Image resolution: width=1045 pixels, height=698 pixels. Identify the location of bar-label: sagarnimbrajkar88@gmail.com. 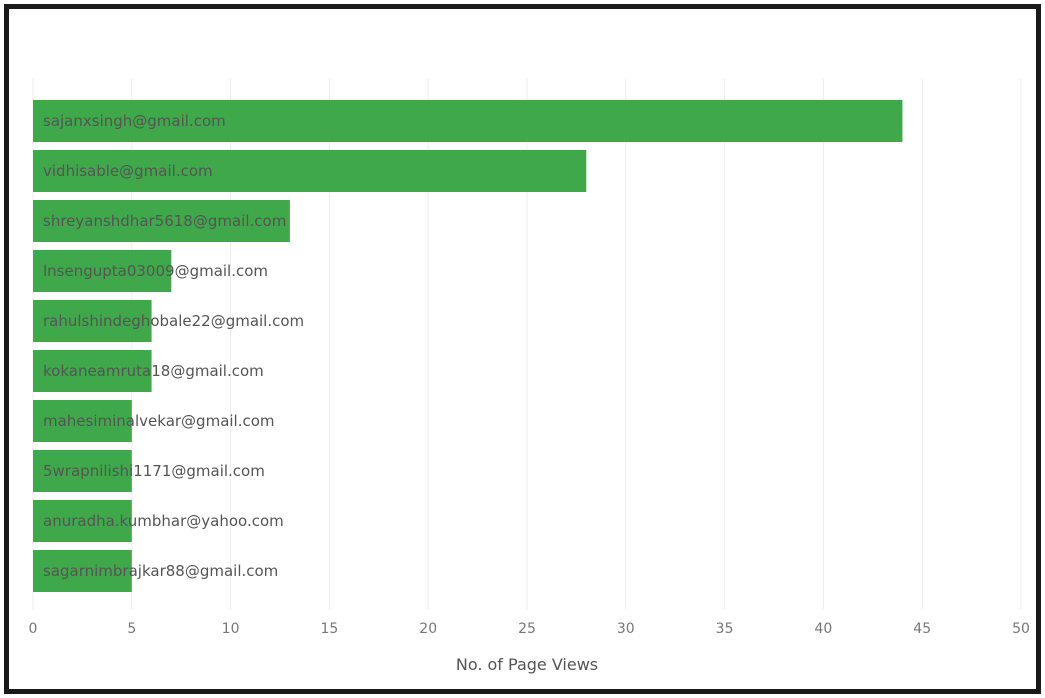
(160, 571).